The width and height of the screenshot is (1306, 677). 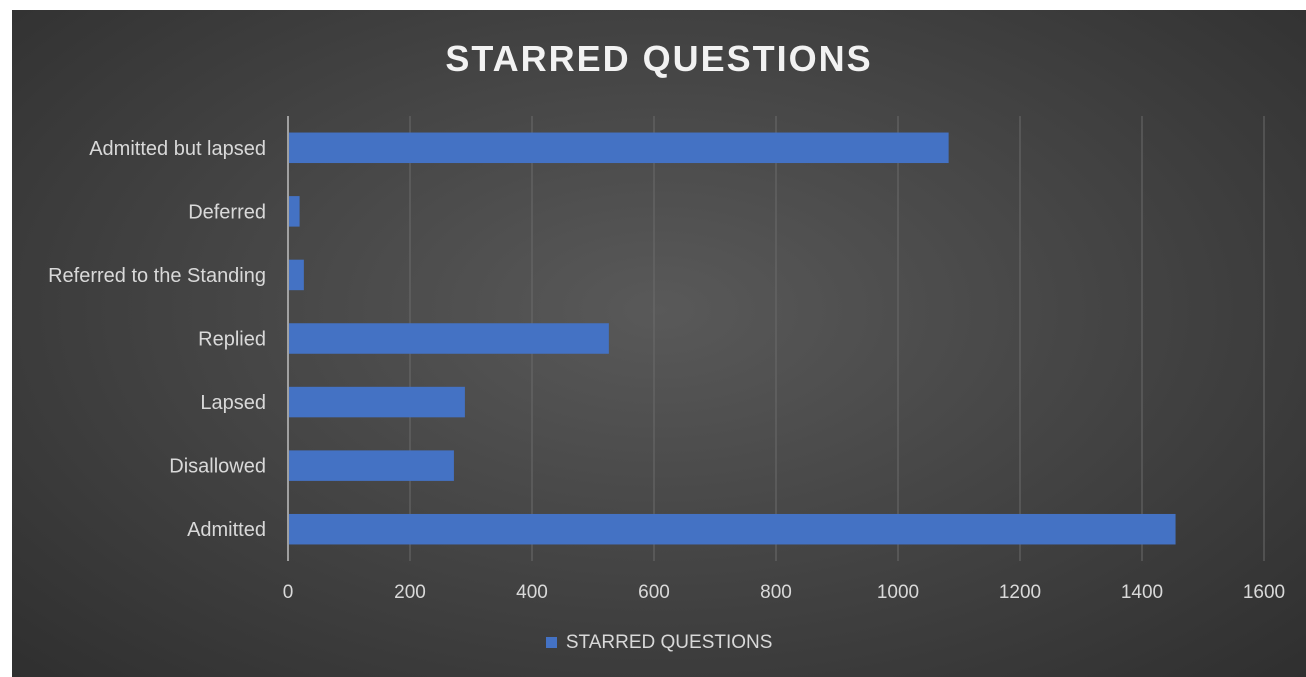 I want to click on legend-label: STARRED QUESTIONS, so click(x=669, y=642).